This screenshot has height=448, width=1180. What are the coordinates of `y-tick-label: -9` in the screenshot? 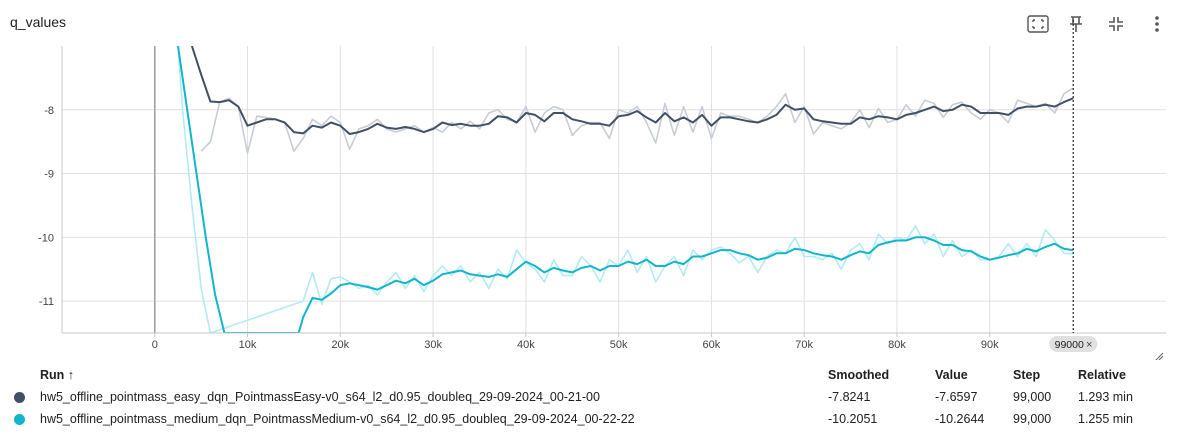 It's located at (49, 175).